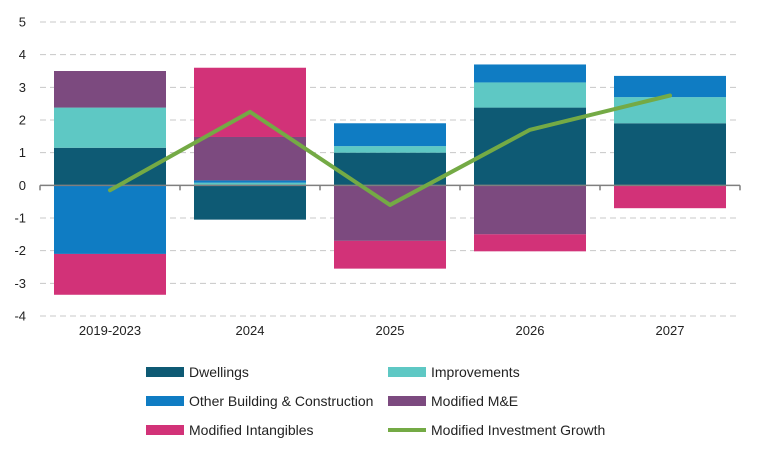  I want to click on bar-improvements-2026, so click(530, 95).